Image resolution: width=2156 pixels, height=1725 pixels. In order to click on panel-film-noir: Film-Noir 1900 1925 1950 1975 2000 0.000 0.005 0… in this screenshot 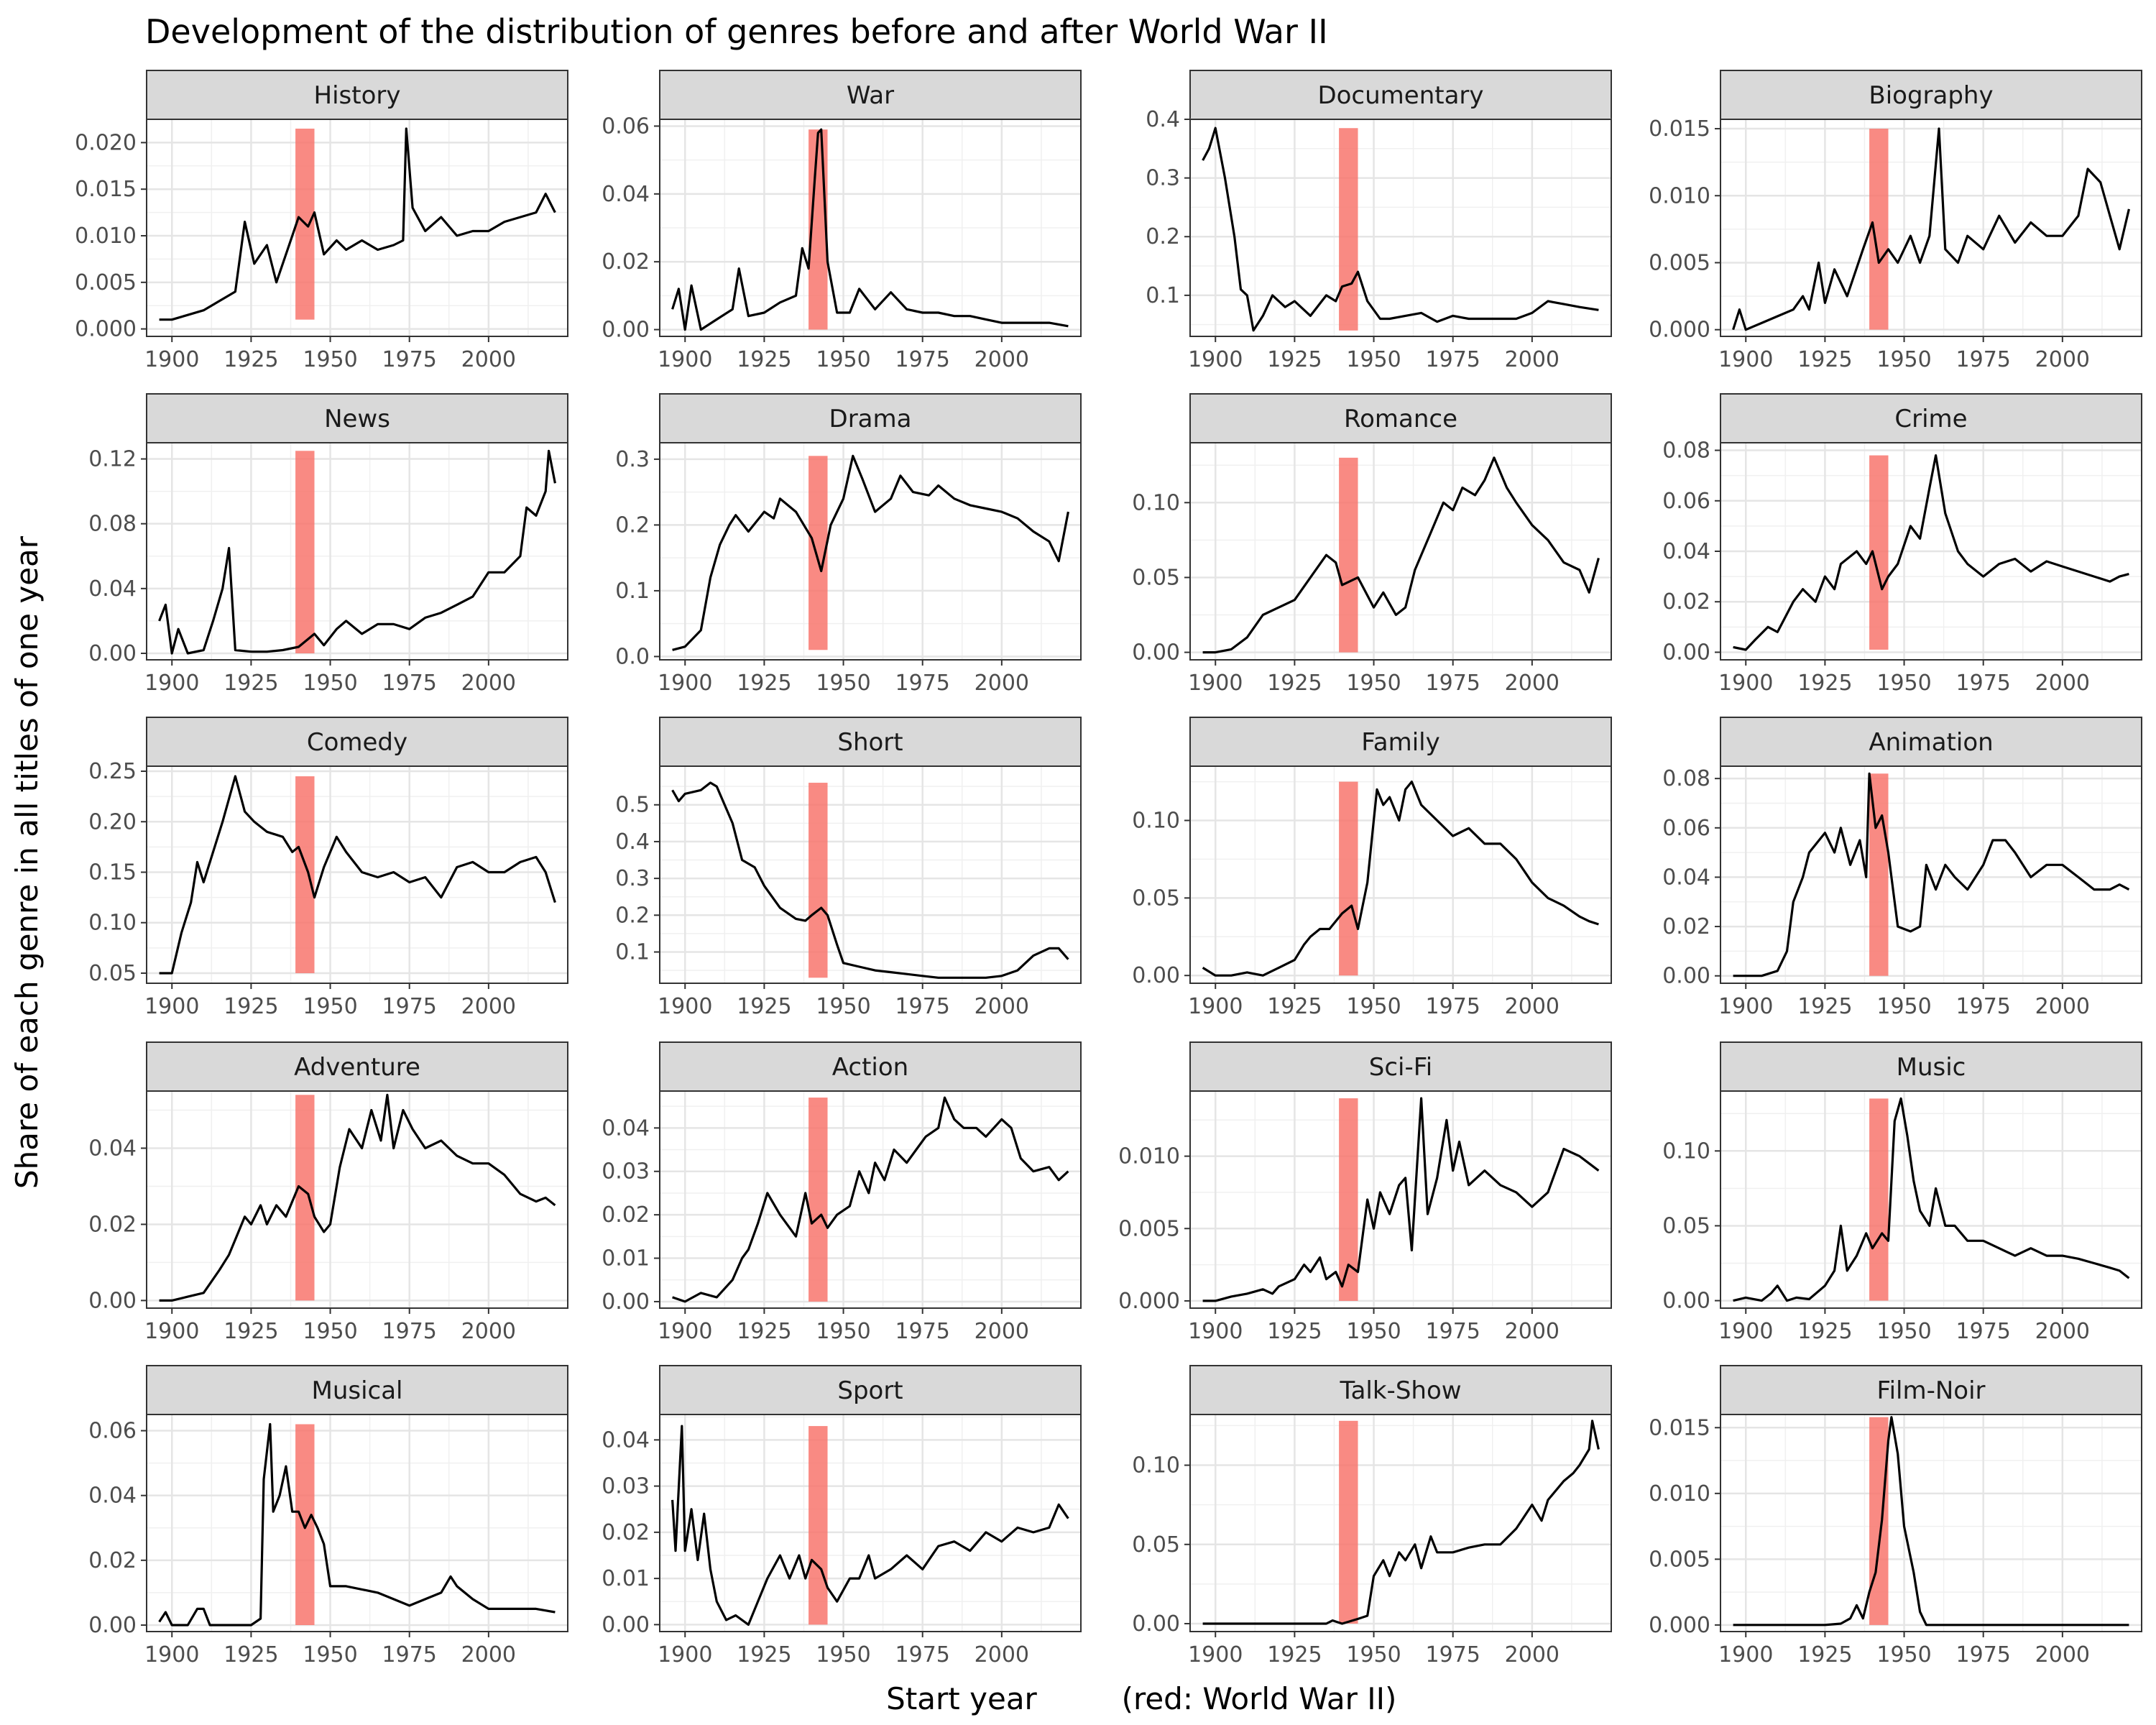, I will do `click(1896, 1516)`.